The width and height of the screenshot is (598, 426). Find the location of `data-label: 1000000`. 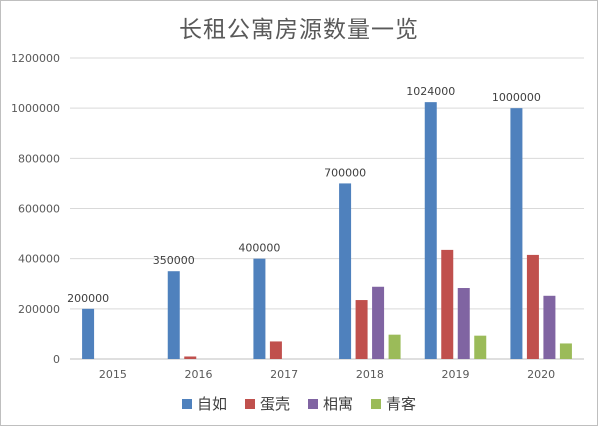

data-label: 1000000 is located at coordinates (516, 97).